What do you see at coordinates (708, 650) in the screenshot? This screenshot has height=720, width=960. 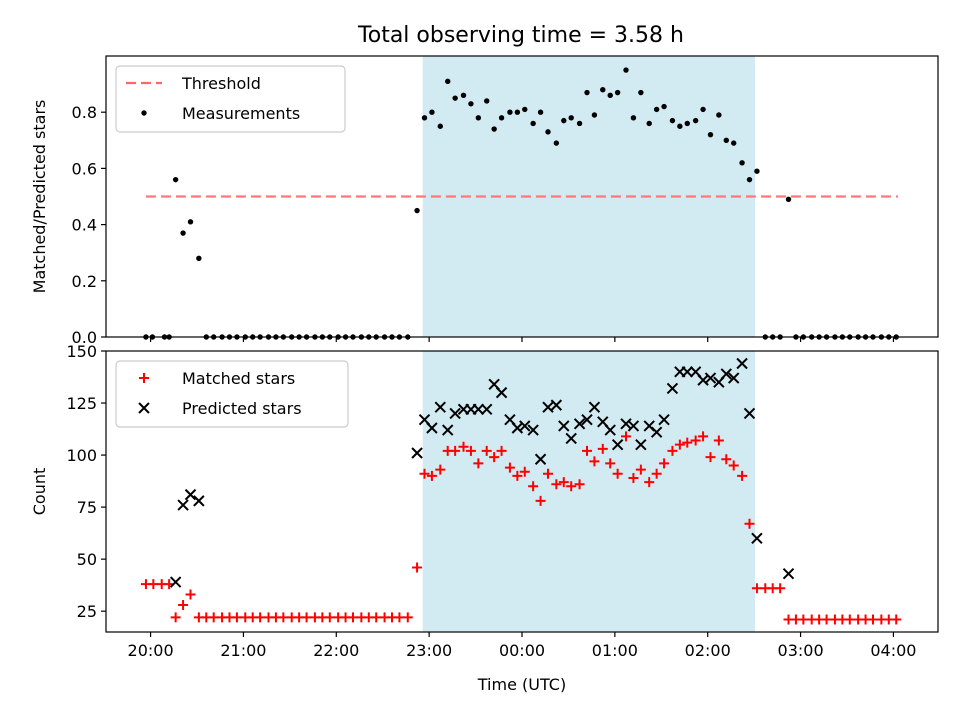 I see `x-tick-label: 02:00` at bounding box center [708, 650].